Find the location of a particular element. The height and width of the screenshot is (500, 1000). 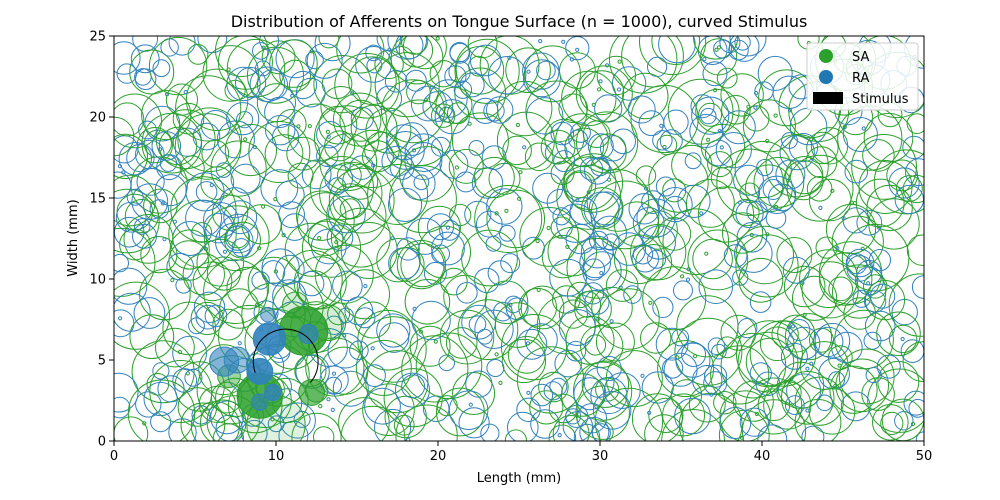

y-tick-label: 5 is located at coordinates (102, 361).